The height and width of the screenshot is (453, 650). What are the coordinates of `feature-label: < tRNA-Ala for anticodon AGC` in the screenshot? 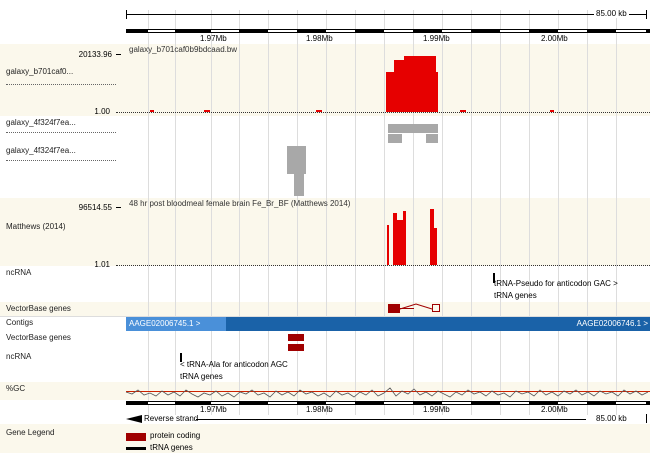 It's located at (234, 364).